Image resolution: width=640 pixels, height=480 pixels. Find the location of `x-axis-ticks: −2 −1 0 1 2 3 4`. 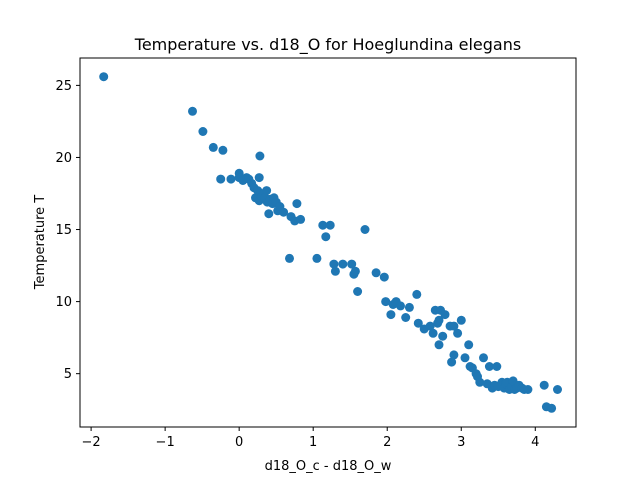

x-axis-ticks: −2 −1 0 1 2 3 4 is located at coordinates (310, 438).